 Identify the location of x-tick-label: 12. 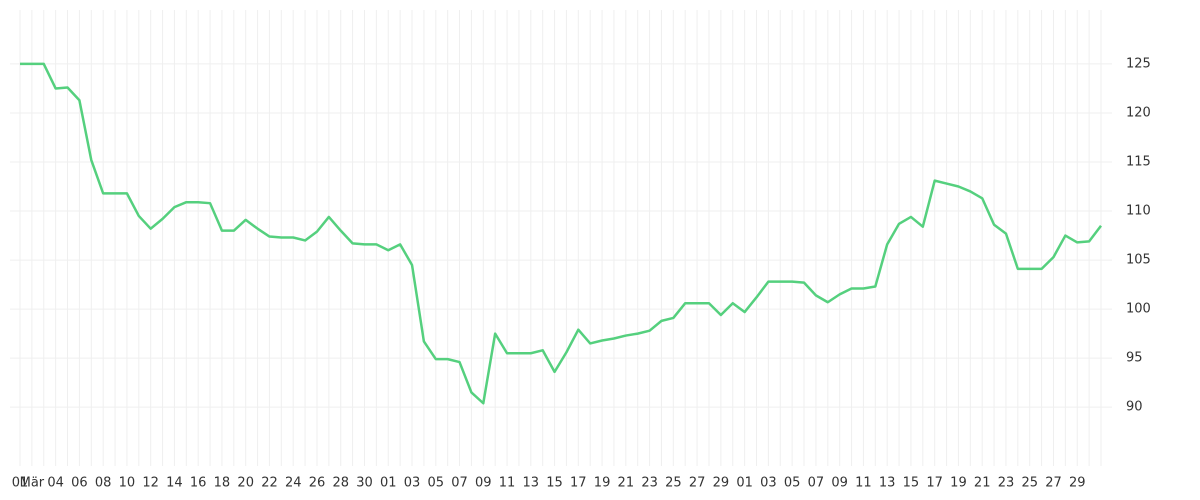
(150, 483).